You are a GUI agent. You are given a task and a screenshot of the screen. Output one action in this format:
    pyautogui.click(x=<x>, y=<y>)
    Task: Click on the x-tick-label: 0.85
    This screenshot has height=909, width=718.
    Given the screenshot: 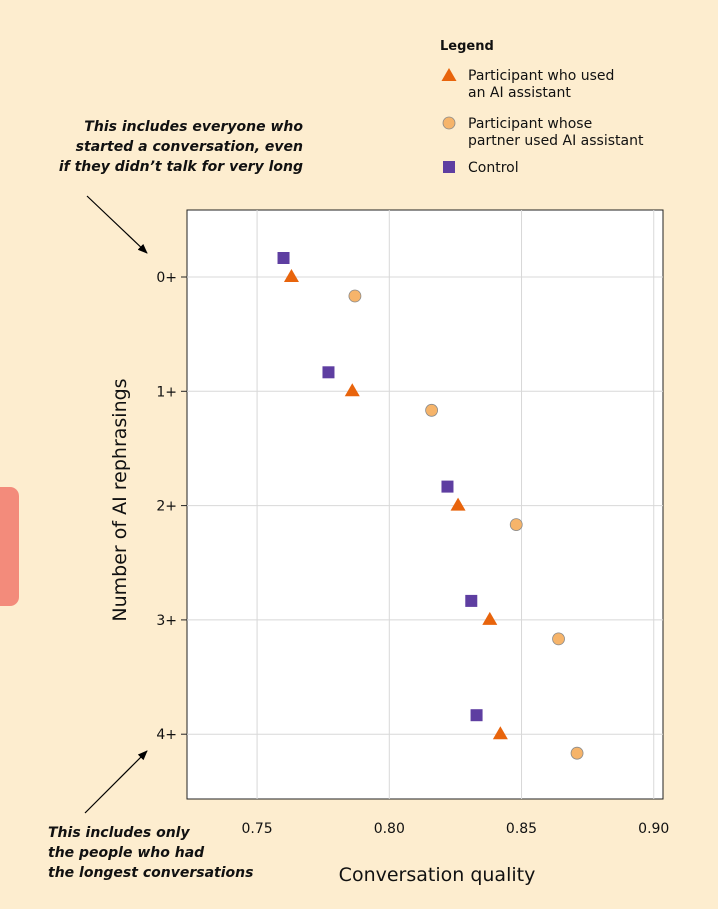 What is the action you would take?
    pyautogui.click(x=521, y=829)
    